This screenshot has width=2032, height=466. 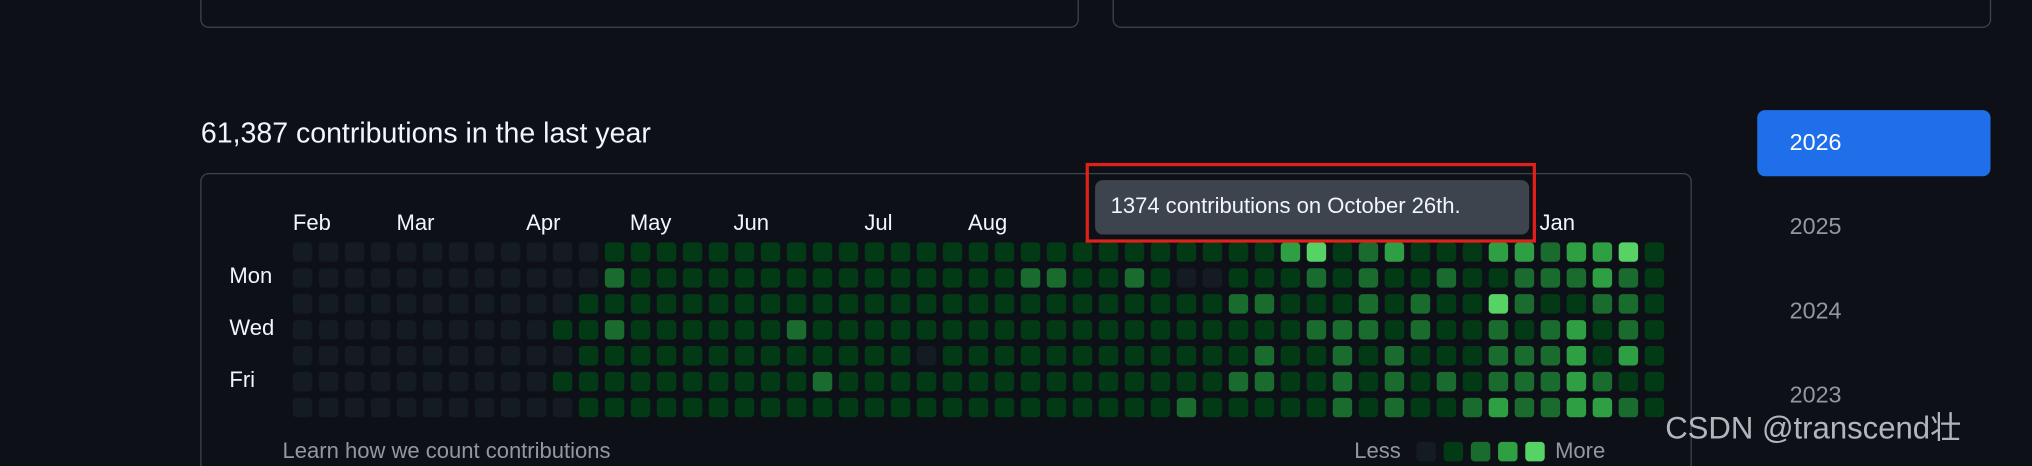 What do you see at coordinates (1816, 395) in the screenshot?
I see `year-link: 2023` at bounding box center [1816, 395].